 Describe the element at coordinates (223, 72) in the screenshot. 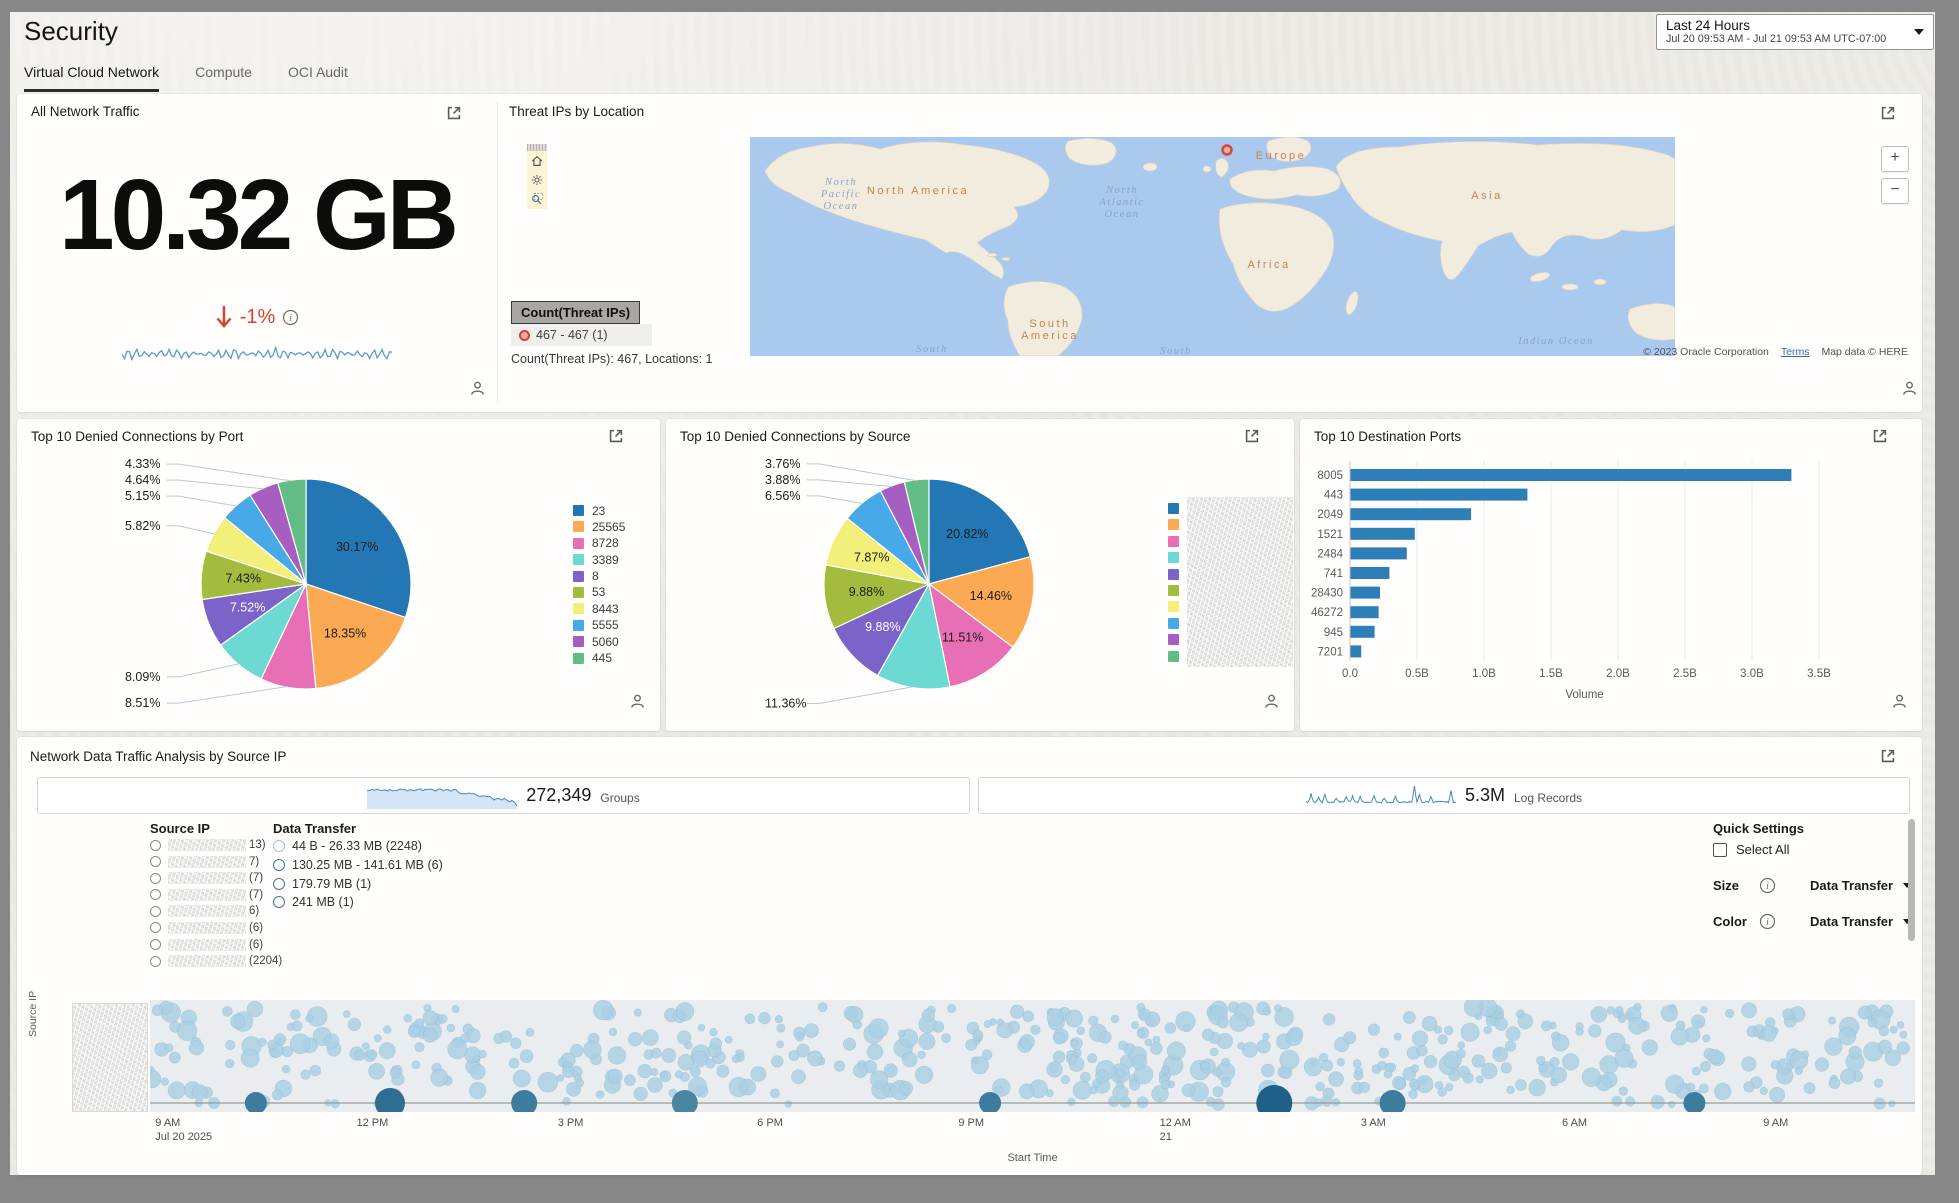

I see `tab-compute: Compute` at that location.